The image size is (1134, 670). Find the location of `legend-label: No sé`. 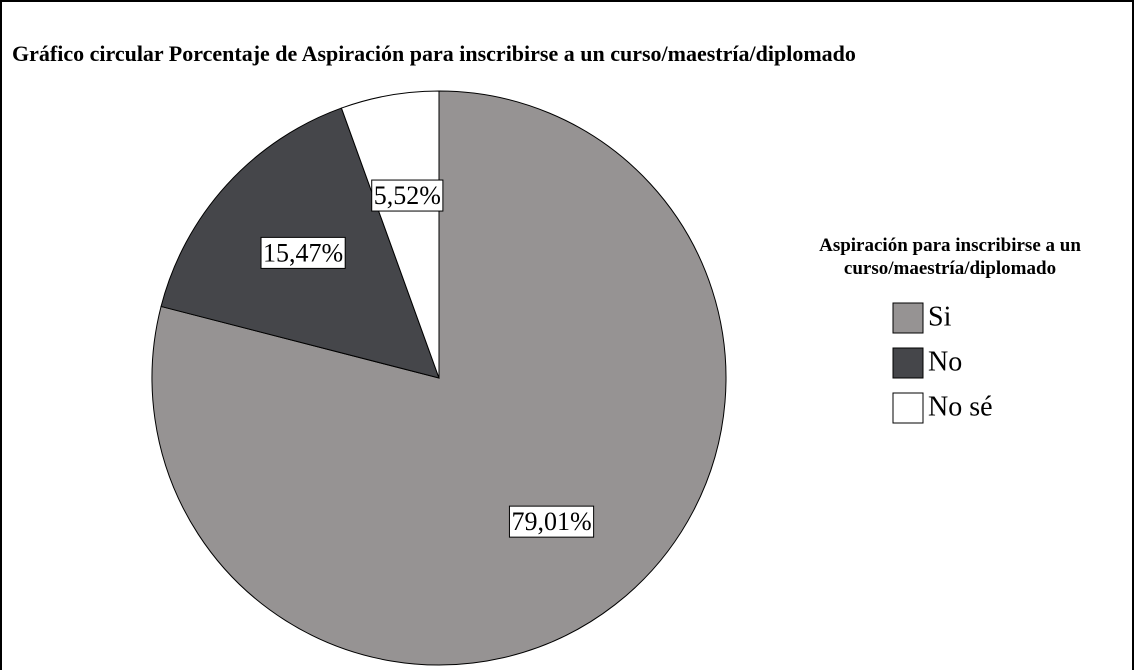

legend-label: No sé is located at coordinates (960, 406).